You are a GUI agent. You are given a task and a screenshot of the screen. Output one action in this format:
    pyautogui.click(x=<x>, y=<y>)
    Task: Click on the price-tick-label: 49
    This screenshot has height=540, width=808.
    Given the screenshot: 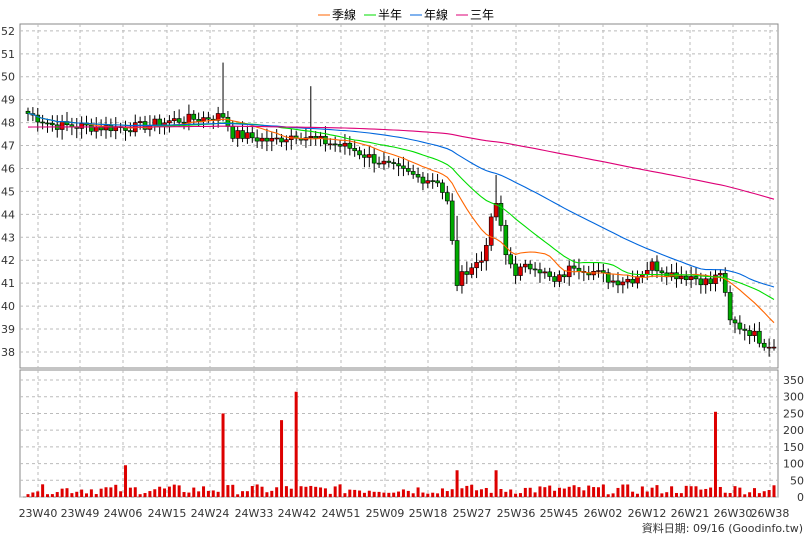 What is the action you would take?
    pyautogui.click(x=8, y=100)
    